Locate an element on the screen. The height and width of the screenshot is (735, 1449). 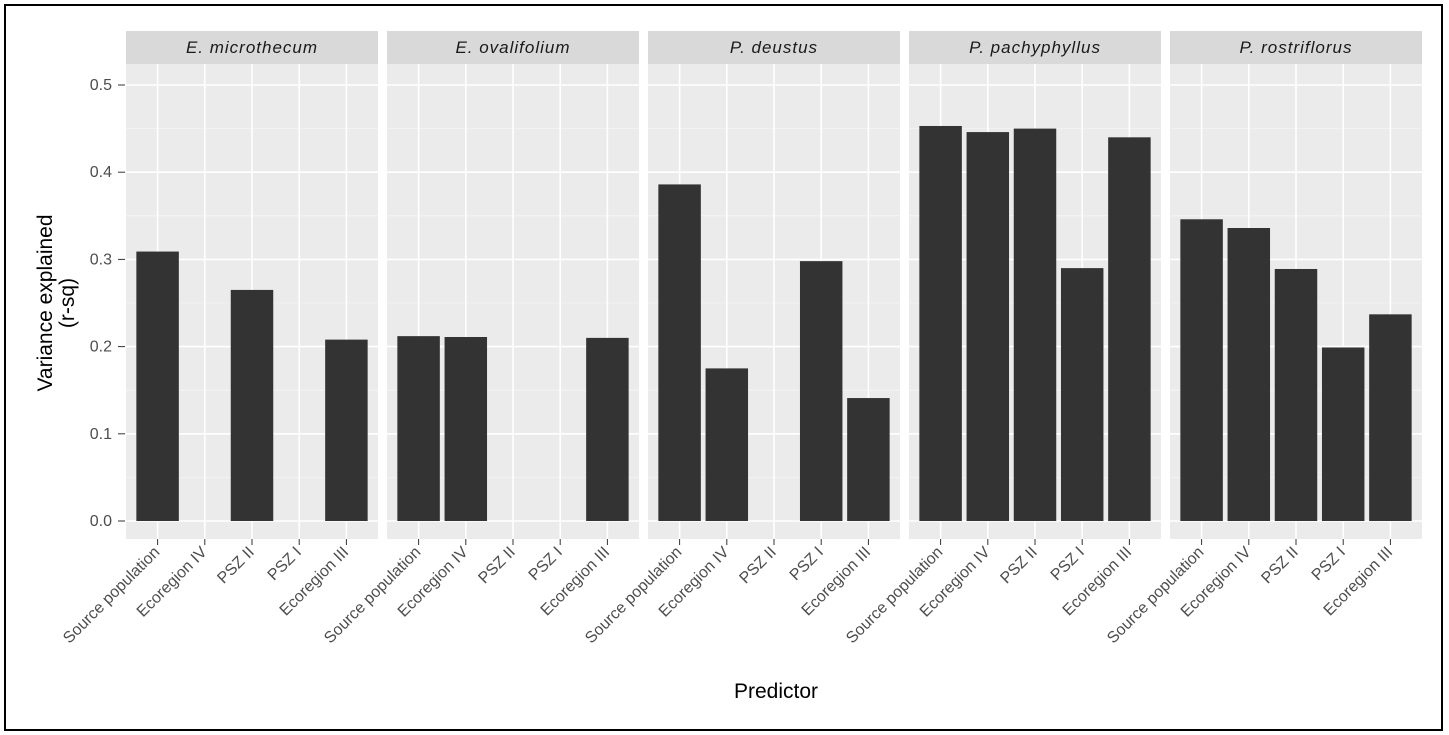
y-axis-title-line-2: (r-sq) is located at coordinates (67, 303).